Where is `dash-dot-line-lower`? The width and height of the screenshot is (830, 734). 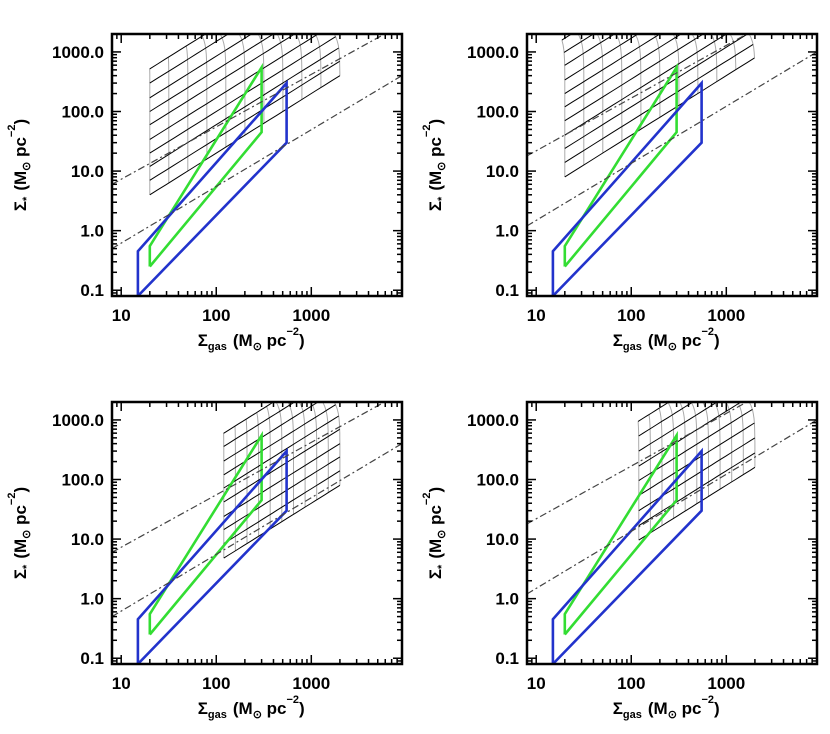
dash-dot-line-lower is located at coordinates (257, 530).